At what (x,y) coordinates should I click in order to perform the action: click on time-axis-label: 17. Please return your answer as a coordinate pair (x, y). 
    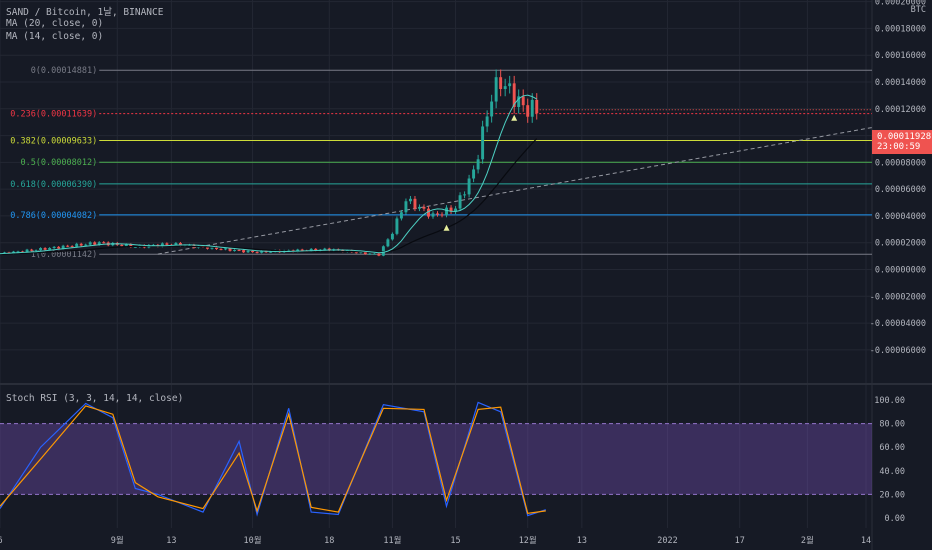
    Looking at the image, I should click on (740, 541).